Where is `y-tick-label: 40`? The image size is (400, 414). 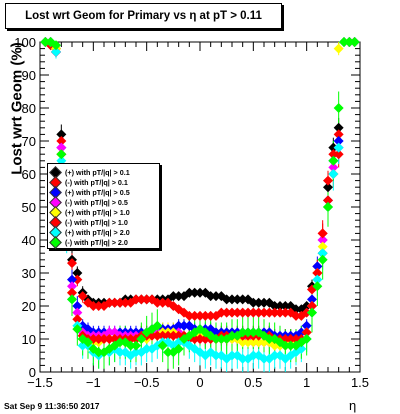 y-tick-label: 40 is located at coordinates (29, 240).